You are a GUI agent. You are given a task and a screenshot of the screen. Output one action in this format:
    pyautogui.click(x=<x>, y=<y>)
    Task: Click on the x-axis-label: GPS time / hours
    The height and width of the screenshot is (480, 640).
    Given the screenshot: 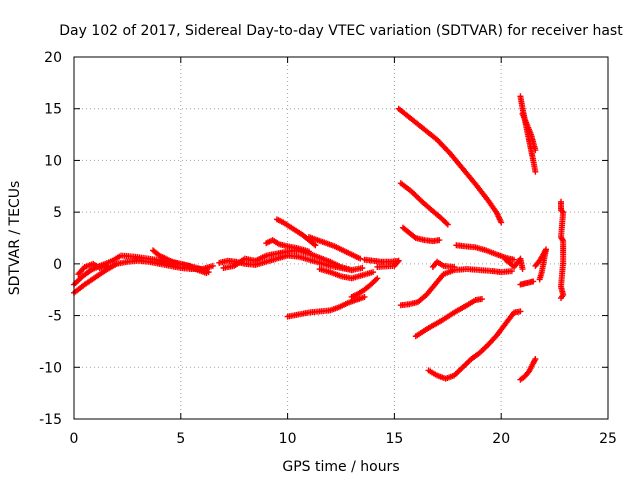 What is the action you would take?
    pyautogui.click(x=340, y=467)
    